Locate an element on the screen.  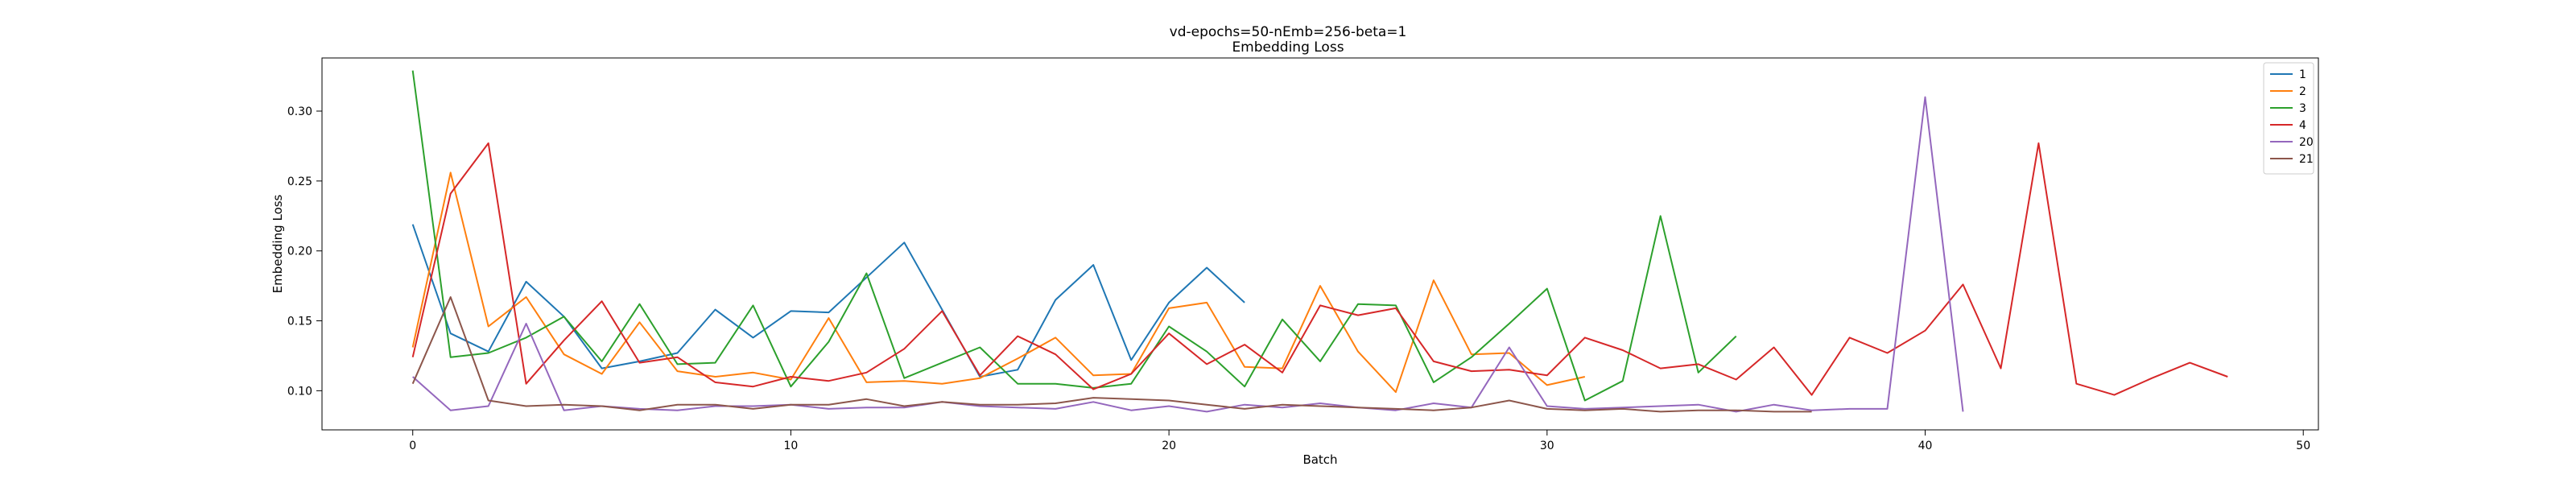
x-tick-label: 40 is located at coordinates (1926, 446).